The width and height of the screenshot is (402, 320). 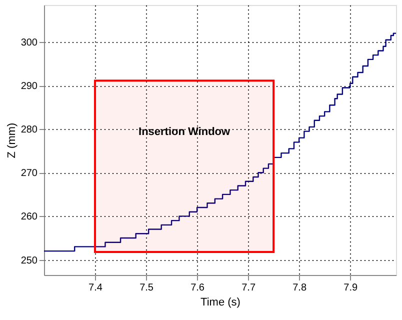 I want to click on x-tick-label: 7.9, so click(x=351, y=288).